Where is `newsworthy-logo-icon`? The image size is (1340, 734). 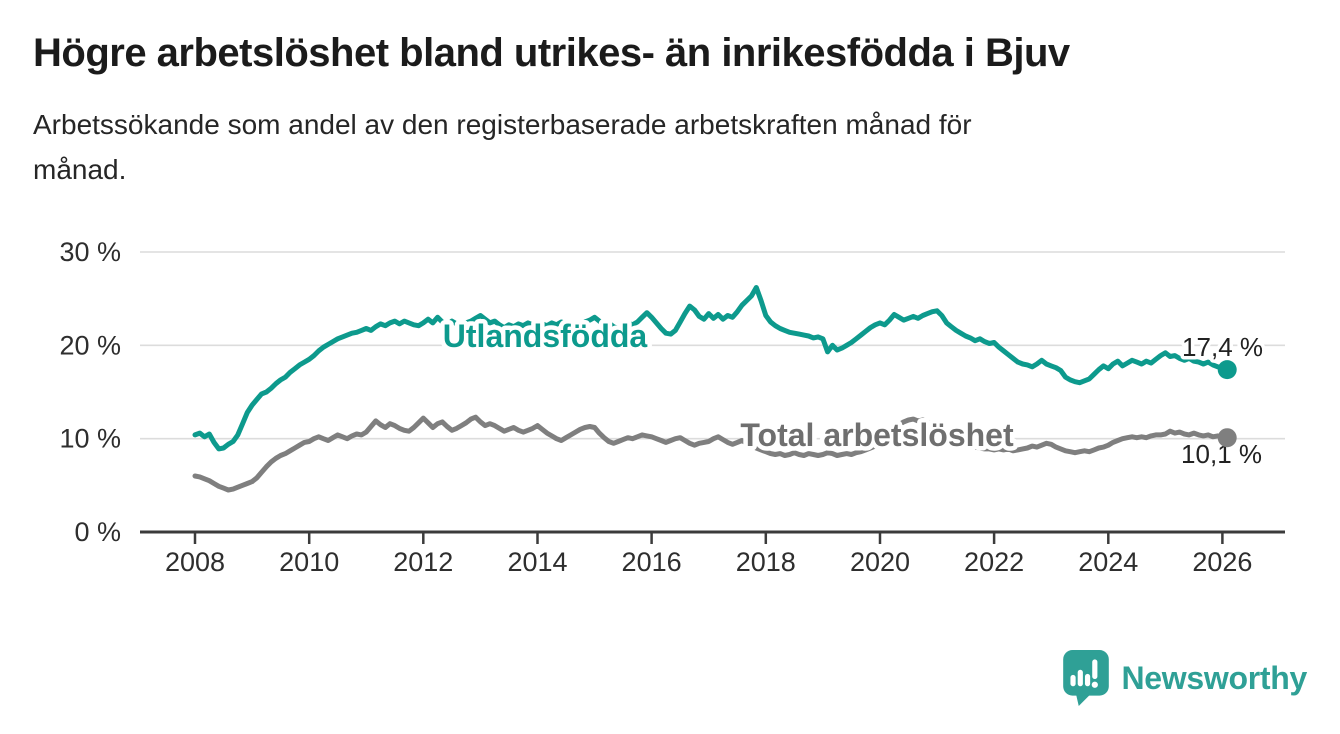 newsworthy-logo-icon is located at coordinates (1085, 678).